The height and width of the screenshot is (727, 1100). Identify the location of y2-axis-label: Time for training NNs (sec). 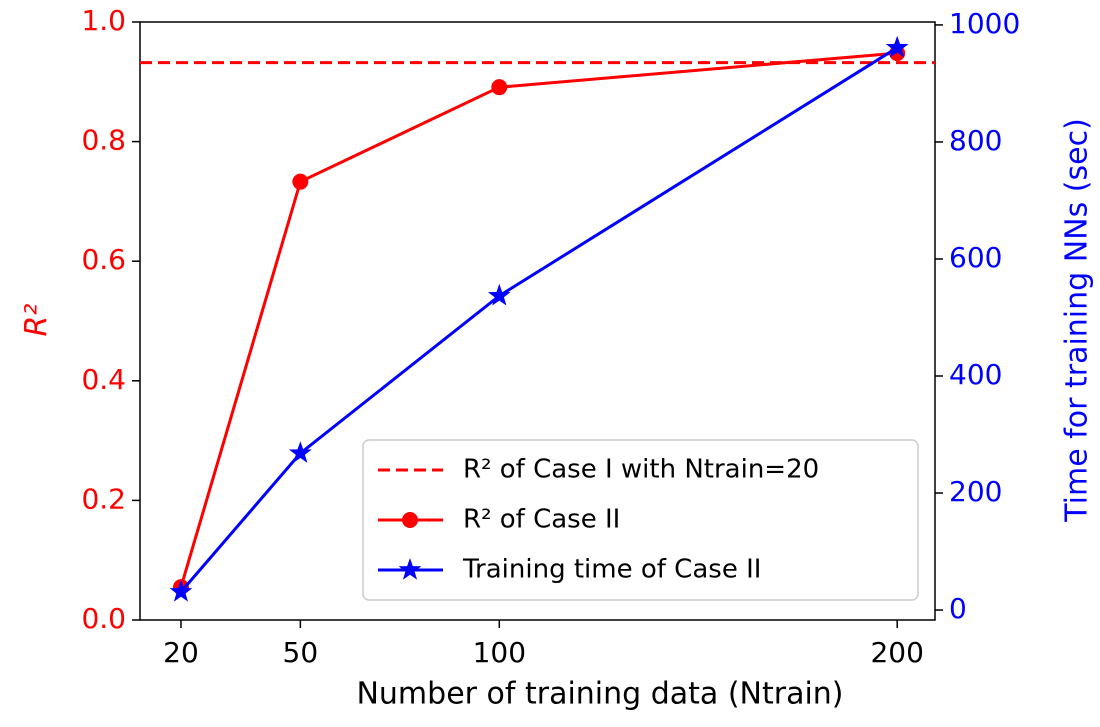
(1077, 320).